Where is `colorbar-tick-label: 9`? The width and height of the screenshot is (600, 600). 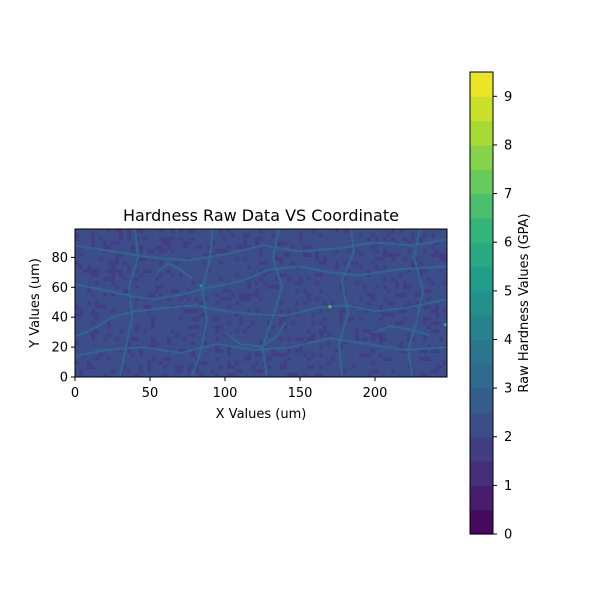
colorbar-tick-label: 9 is located at coordinates (508, 97).